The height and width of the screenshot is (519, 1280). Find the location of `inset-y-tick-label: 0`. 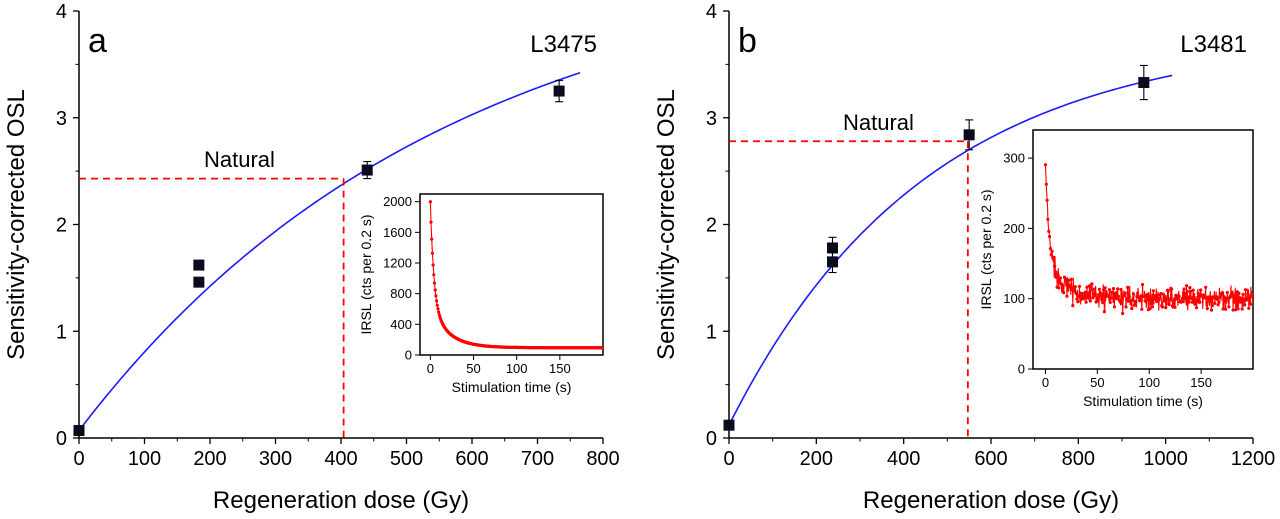

inset-y-tick-label: 0 is located at coordinates (1021, 369).